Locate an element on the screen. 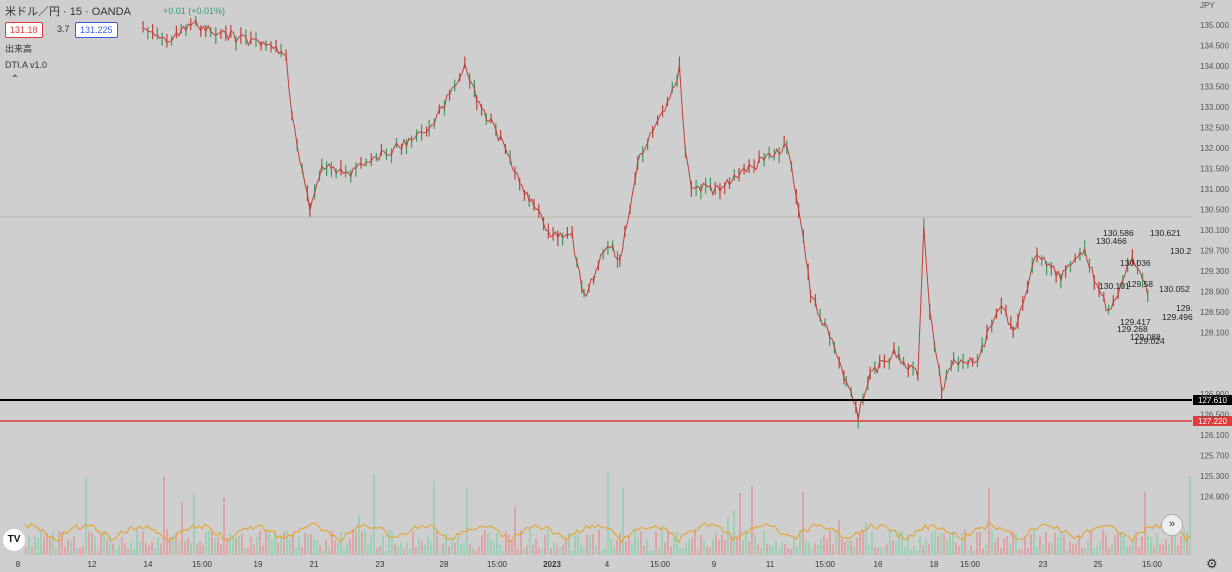 The image size is (1232, 572). y-tick-label: 132.000 is located at coordinates (1214, 148).